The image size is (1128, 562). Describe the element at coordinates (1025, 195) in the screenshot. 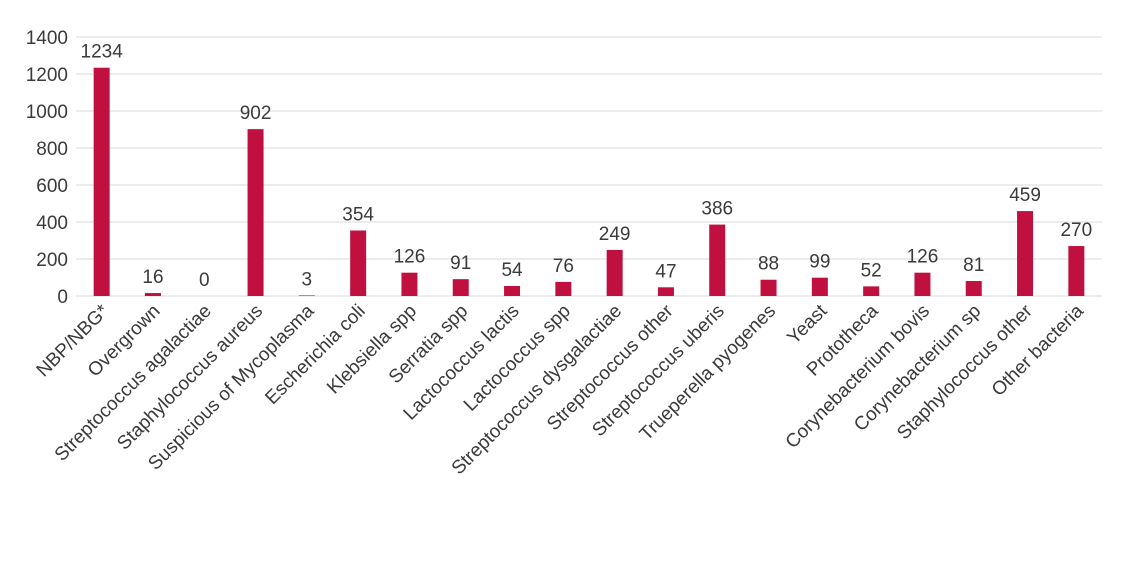

I see `data-label: 459` at that location.